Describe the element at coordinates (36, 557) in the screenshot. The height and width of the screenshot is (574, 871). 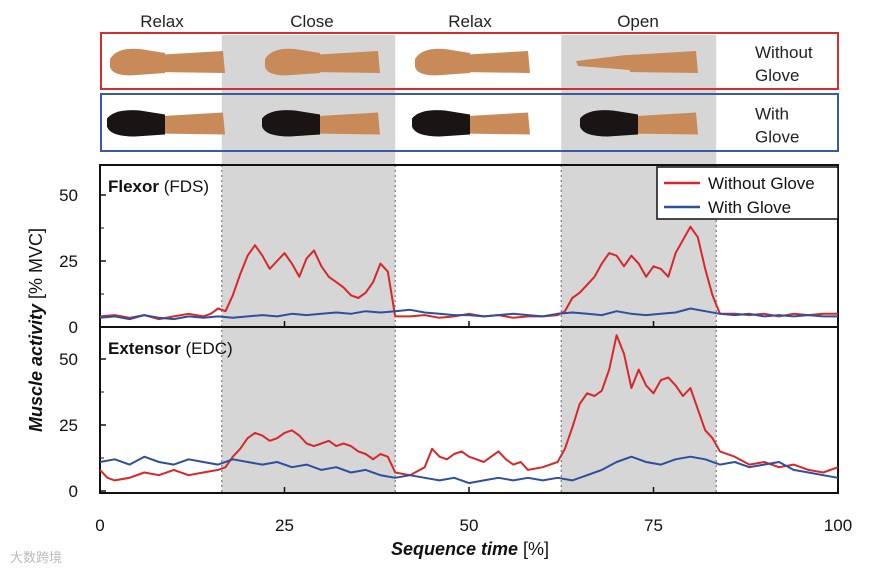
I see `watermark-text: 大数跨境` at that location.